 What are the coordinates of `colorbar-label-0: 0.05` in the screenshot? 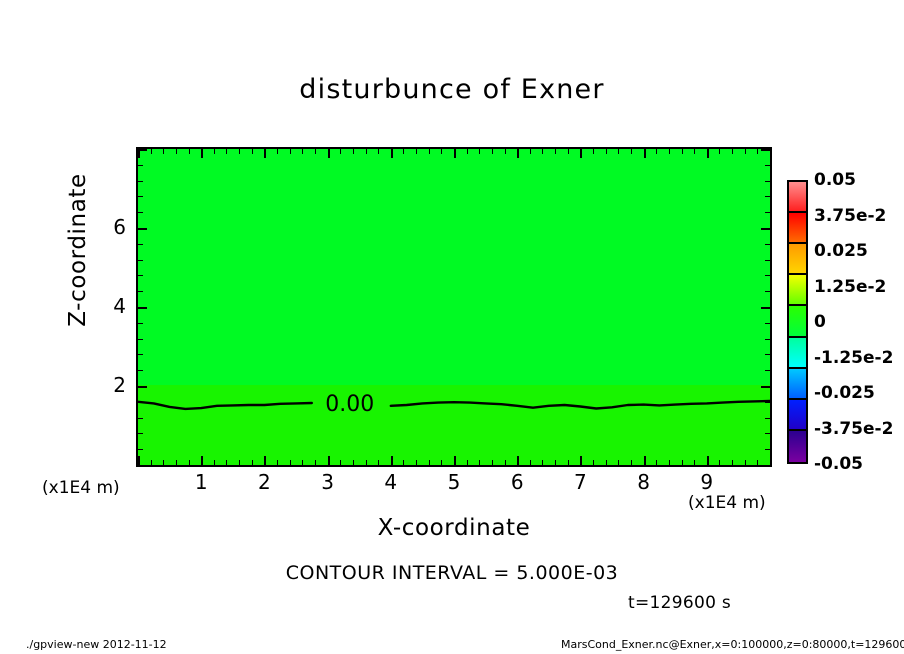 It's located at (835, 180).